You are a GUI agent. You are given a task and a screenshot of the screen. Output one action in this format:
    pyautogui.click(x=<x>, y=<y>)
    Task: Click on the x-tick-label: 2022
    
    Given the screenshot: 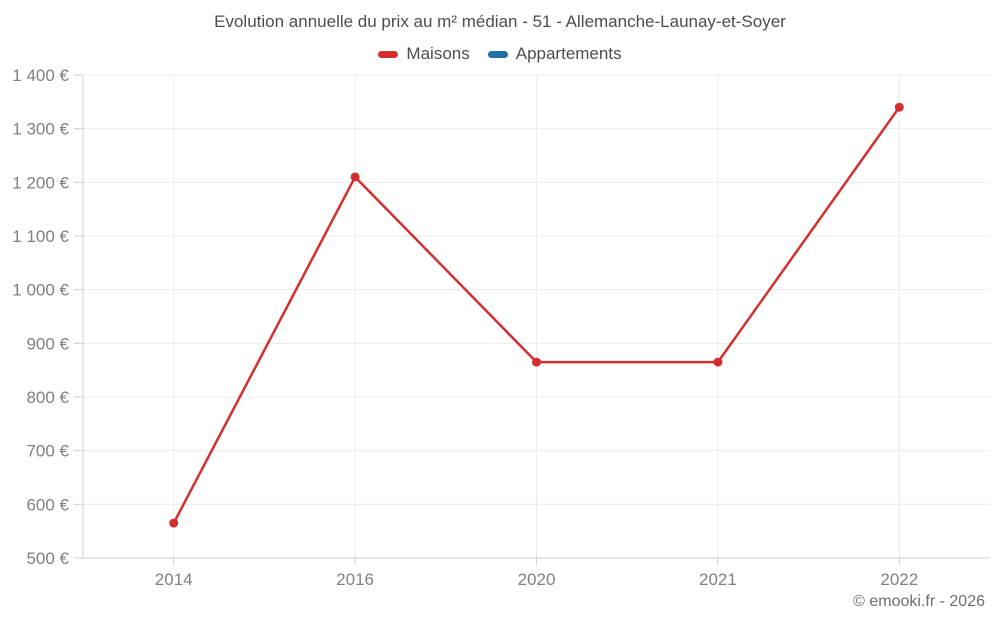 What is the action you would take?
    pyautogui.click(x=899, y=579)
    